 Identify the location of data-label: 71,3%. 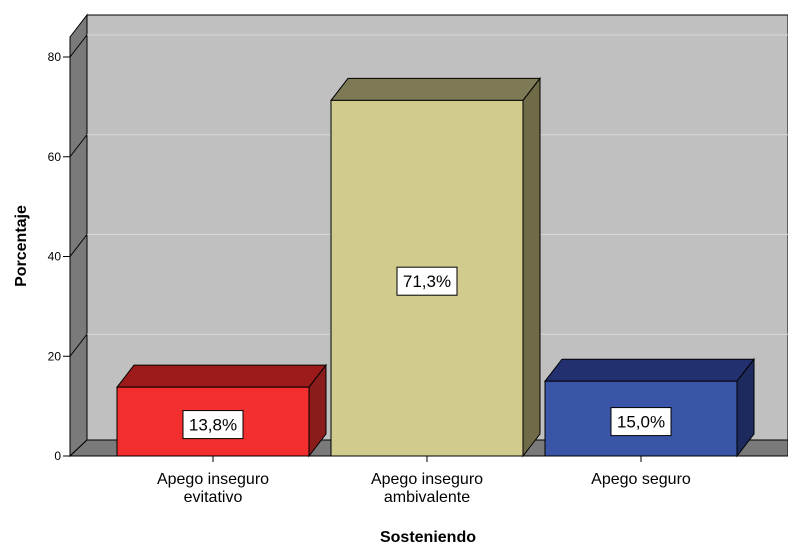
(427, 281).